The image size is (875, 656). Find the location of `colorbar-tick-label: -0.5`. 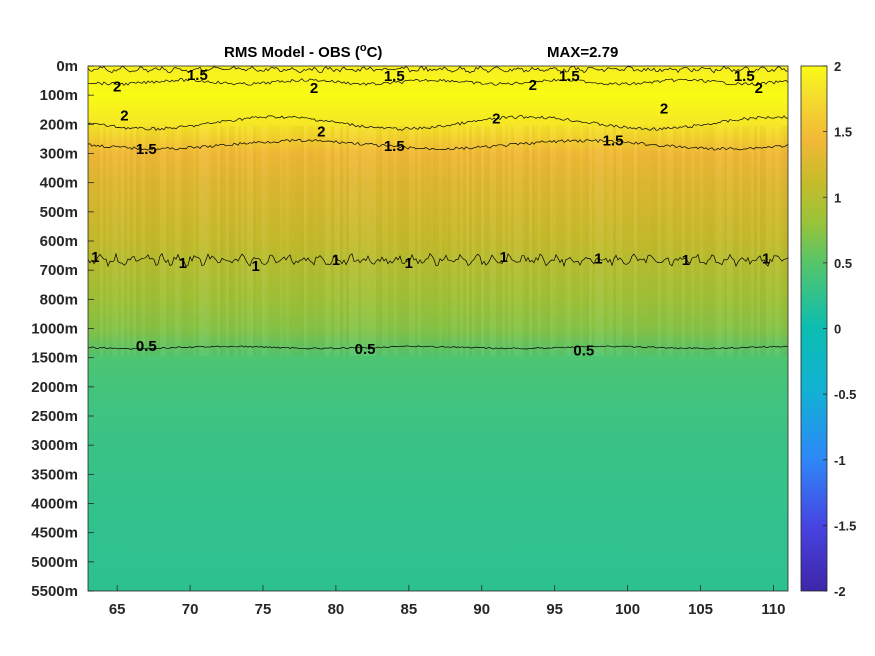

colorbar-tick-label: -0.5 is located at coordinates (845, 394).